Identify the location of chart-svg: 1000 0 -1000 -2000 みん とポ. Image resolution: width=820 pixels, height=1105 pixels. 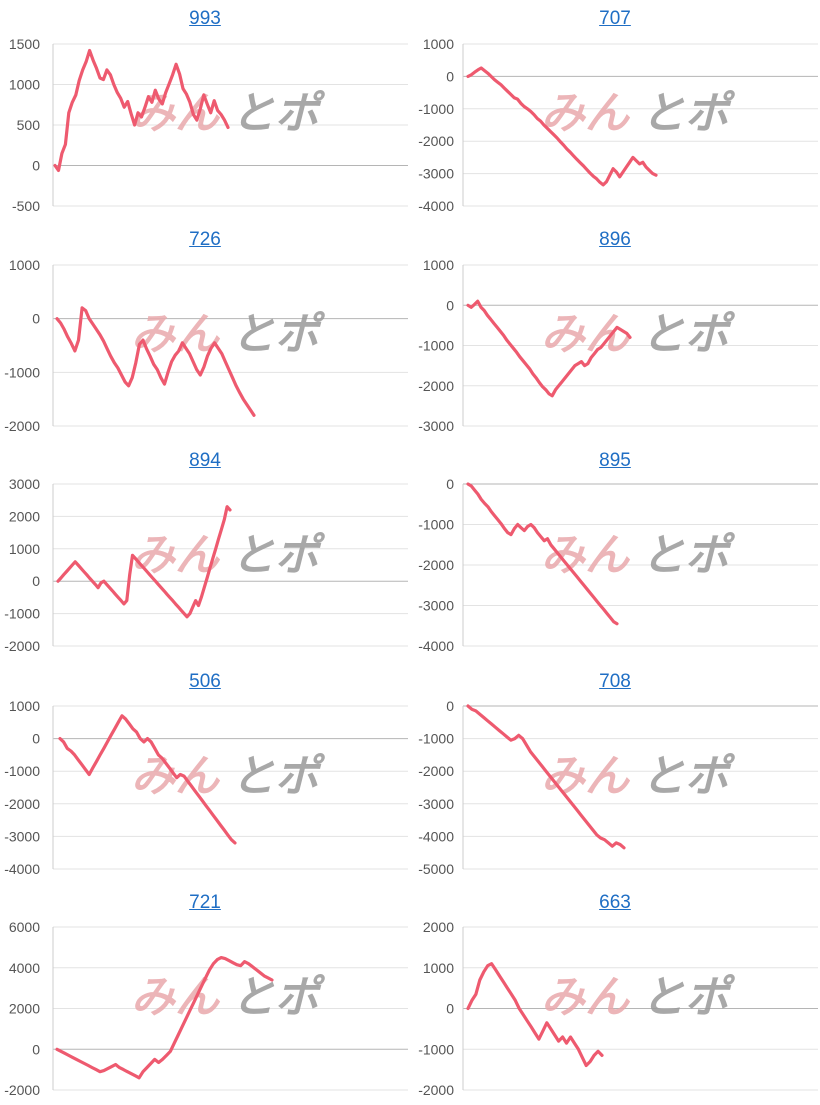
(206, 345).